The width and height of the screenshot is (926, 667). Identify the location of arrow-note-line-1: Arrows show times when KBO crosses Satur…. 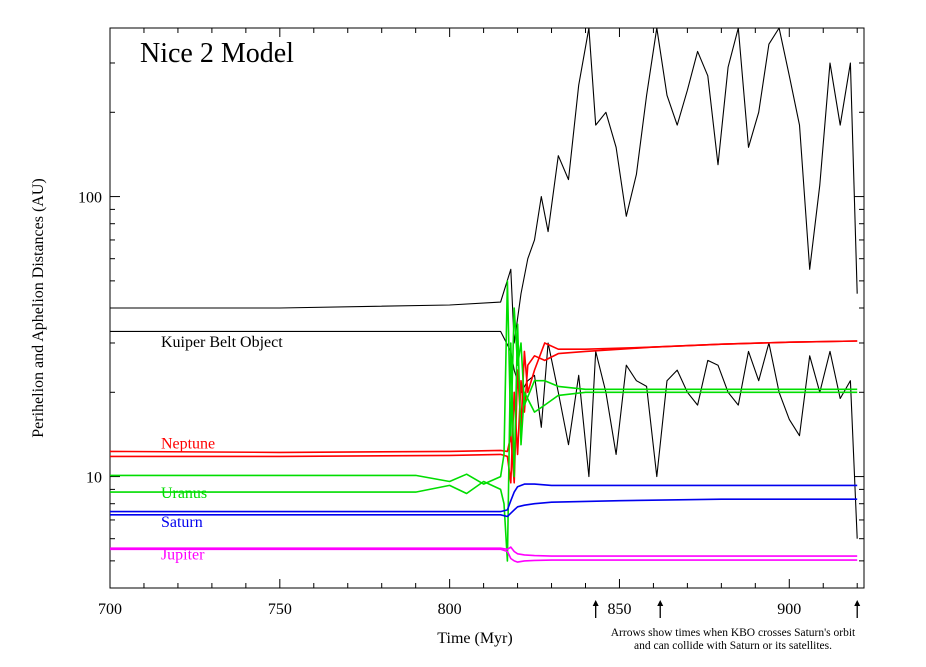
(733, 633).